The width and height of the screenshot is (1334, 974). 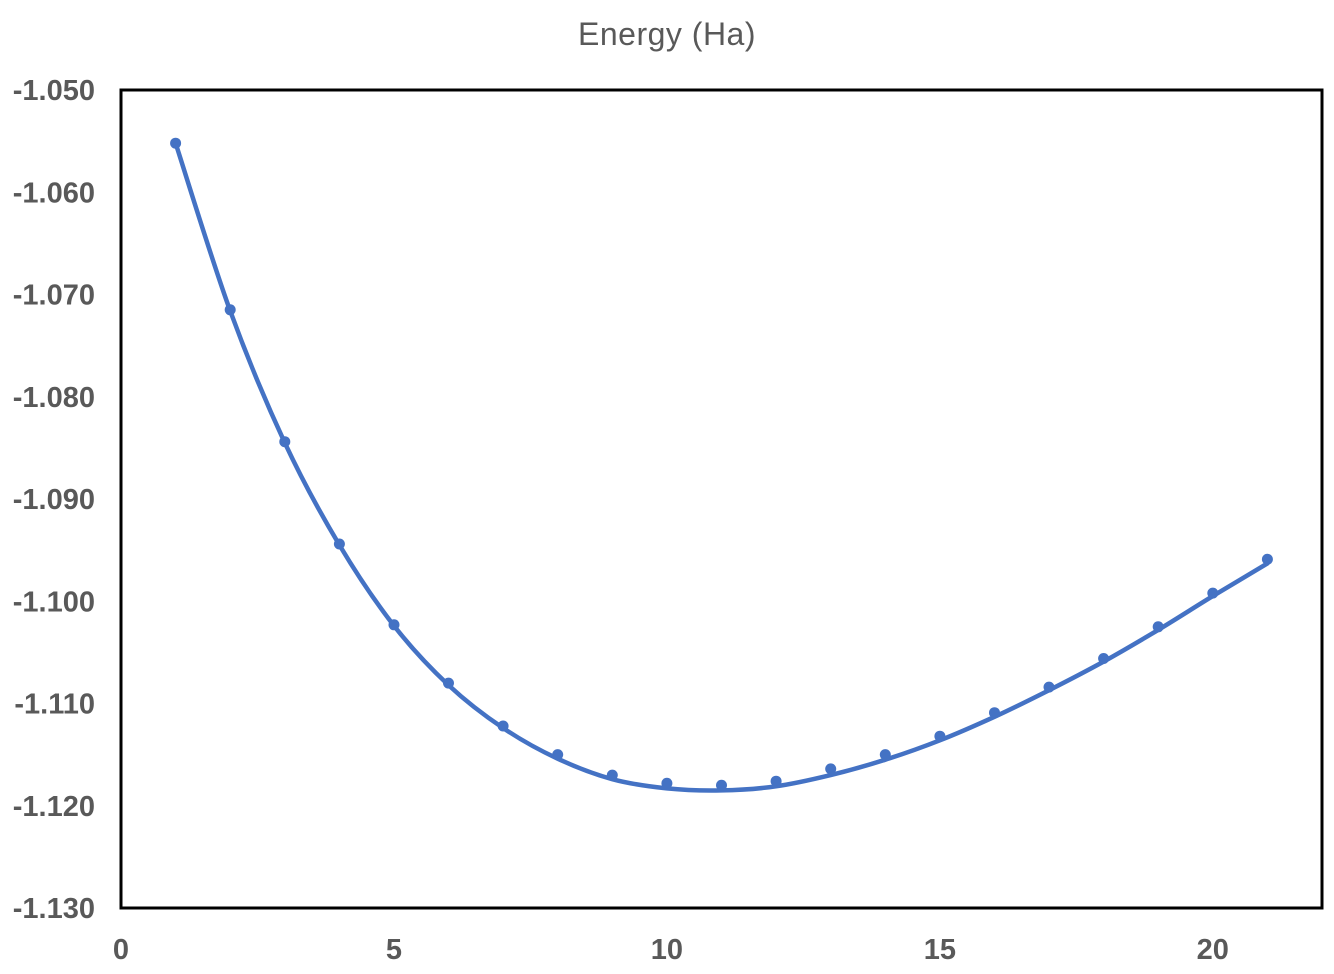 What do you see at coordinates (394, 950) in the screenshot?
I see `x-tick-label: 5` at bounding box center [394, 950].